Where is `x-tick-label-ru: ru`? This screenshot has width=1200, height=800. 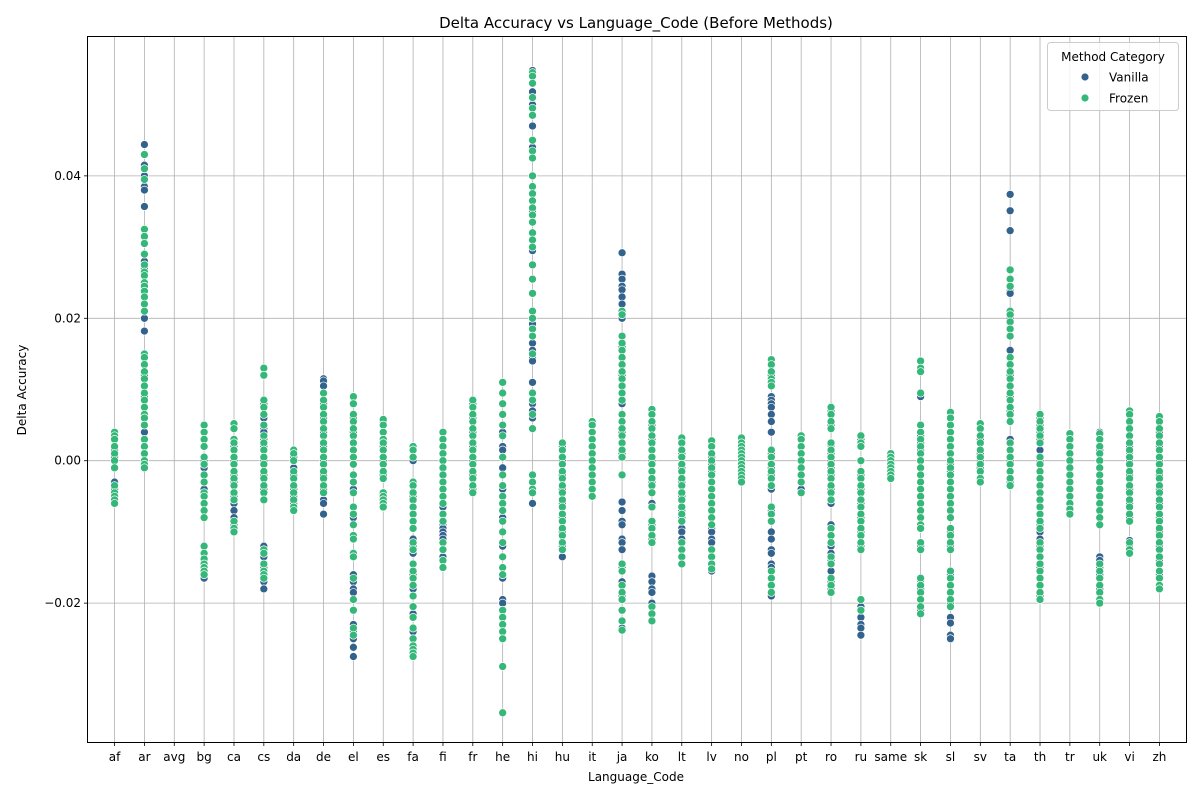 x-tick-label-ru: ru is located at coordinates (861, 757).